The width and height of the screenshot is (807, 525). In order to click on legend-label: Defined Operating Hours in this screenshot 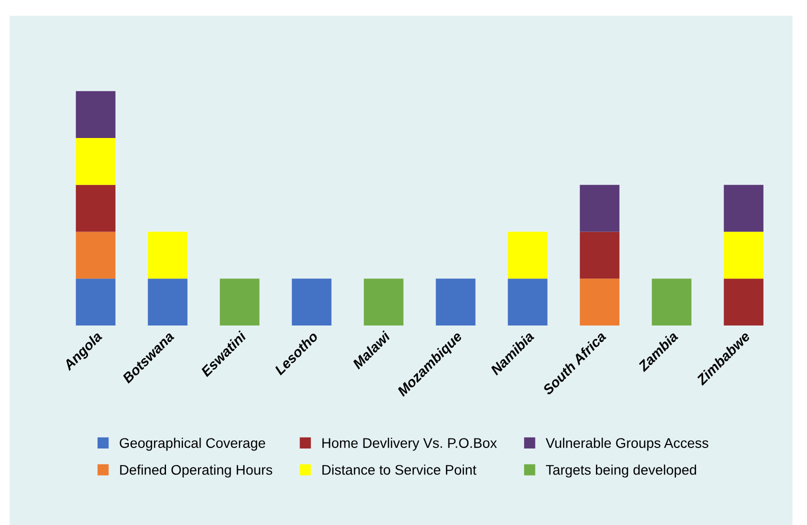, I will do `click(196, 471)`.